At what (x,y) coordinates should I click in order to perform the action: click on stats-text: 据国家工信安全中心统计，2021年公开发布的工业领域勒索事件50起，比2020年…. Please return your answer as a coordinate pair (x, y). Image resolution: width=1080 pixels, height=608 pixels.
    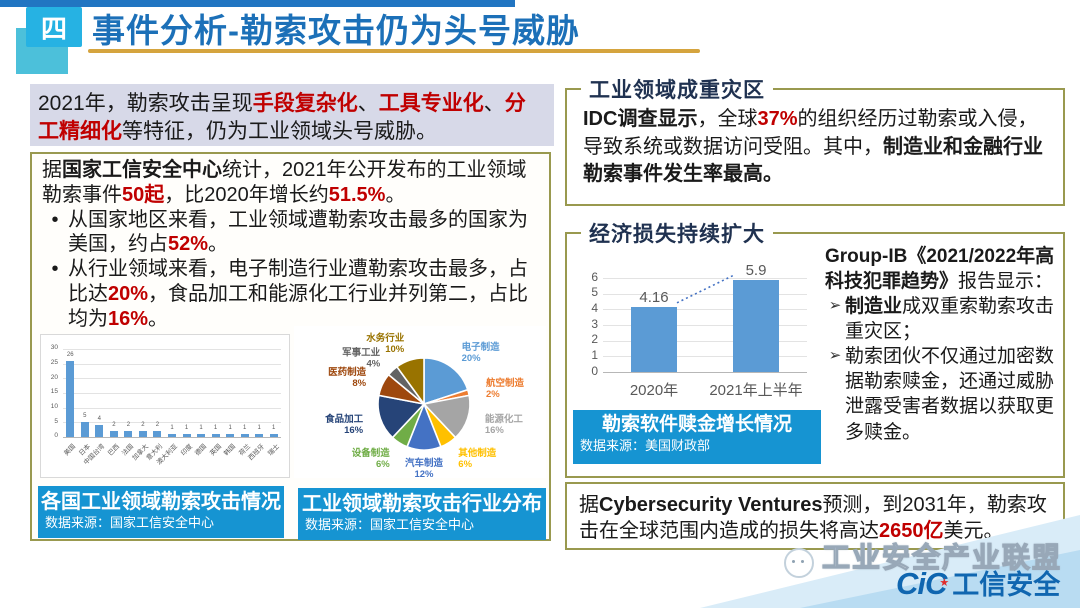
    Looking at the image, I should click on (292, 245).